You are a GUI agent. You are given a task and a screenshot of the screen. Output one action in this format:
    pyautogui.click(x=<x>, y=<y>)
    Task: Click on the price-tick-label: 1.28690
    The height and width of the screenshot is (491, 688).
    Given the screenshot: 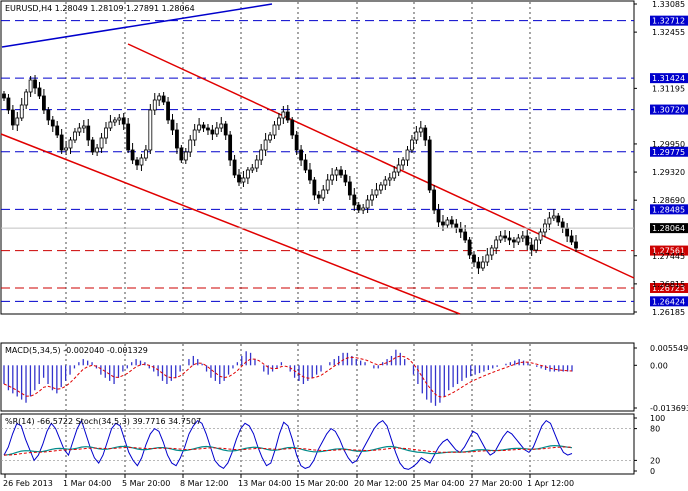 What is the action you would take?
    pyautogui.click(x=668, y=200)
    